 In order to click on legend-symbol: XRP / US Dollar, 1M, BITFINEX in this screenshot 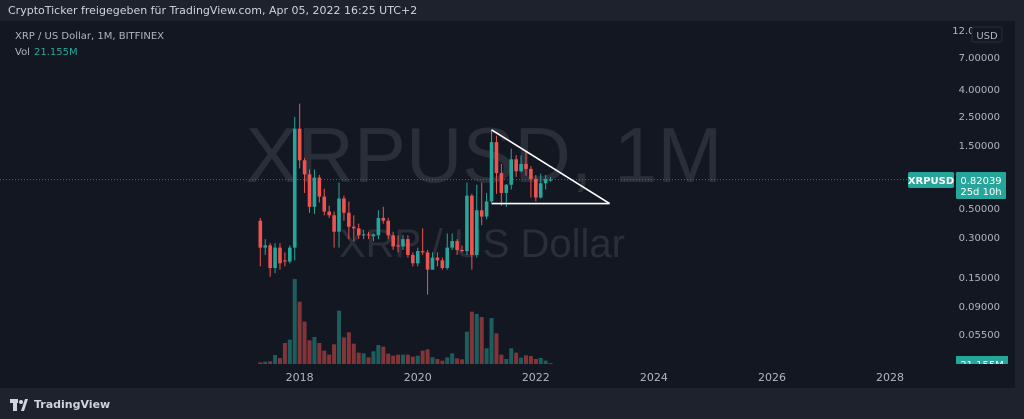, I will do `click(89, 36)`.